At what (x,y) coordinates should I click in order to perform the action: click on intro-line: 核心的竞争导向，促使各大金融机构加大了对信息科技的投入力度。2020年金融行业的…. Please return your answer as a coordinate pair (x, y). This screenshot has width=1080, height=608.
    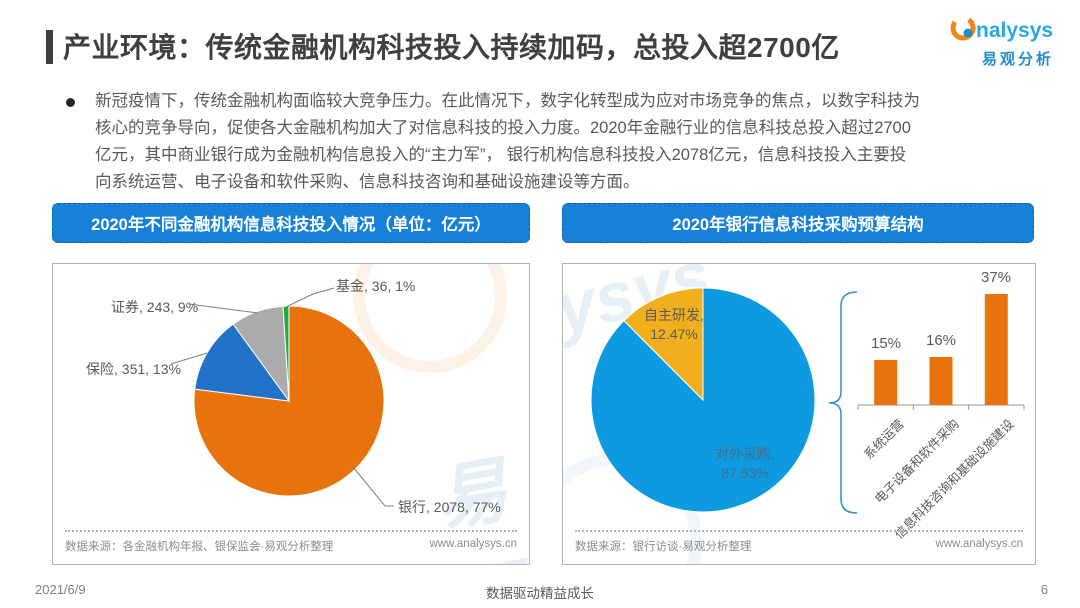
    Looking at the image, I should click on (503, 128).